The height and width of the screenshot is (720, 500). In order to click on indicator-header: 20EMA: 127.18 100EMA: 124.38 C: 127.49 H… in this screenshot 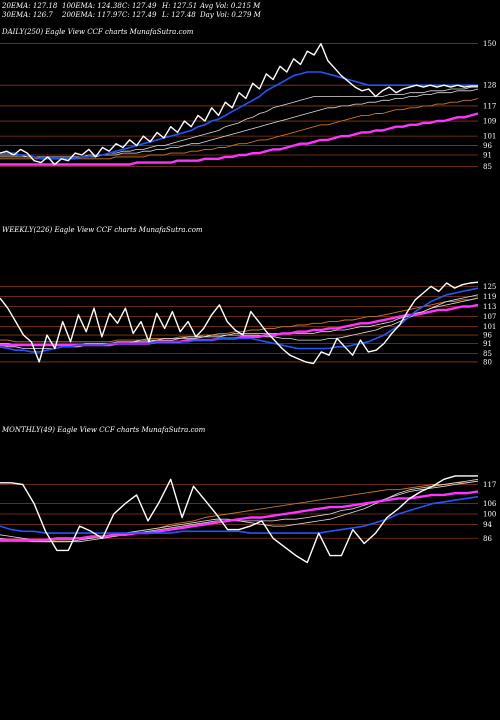, I will do `click(250, 10)`.